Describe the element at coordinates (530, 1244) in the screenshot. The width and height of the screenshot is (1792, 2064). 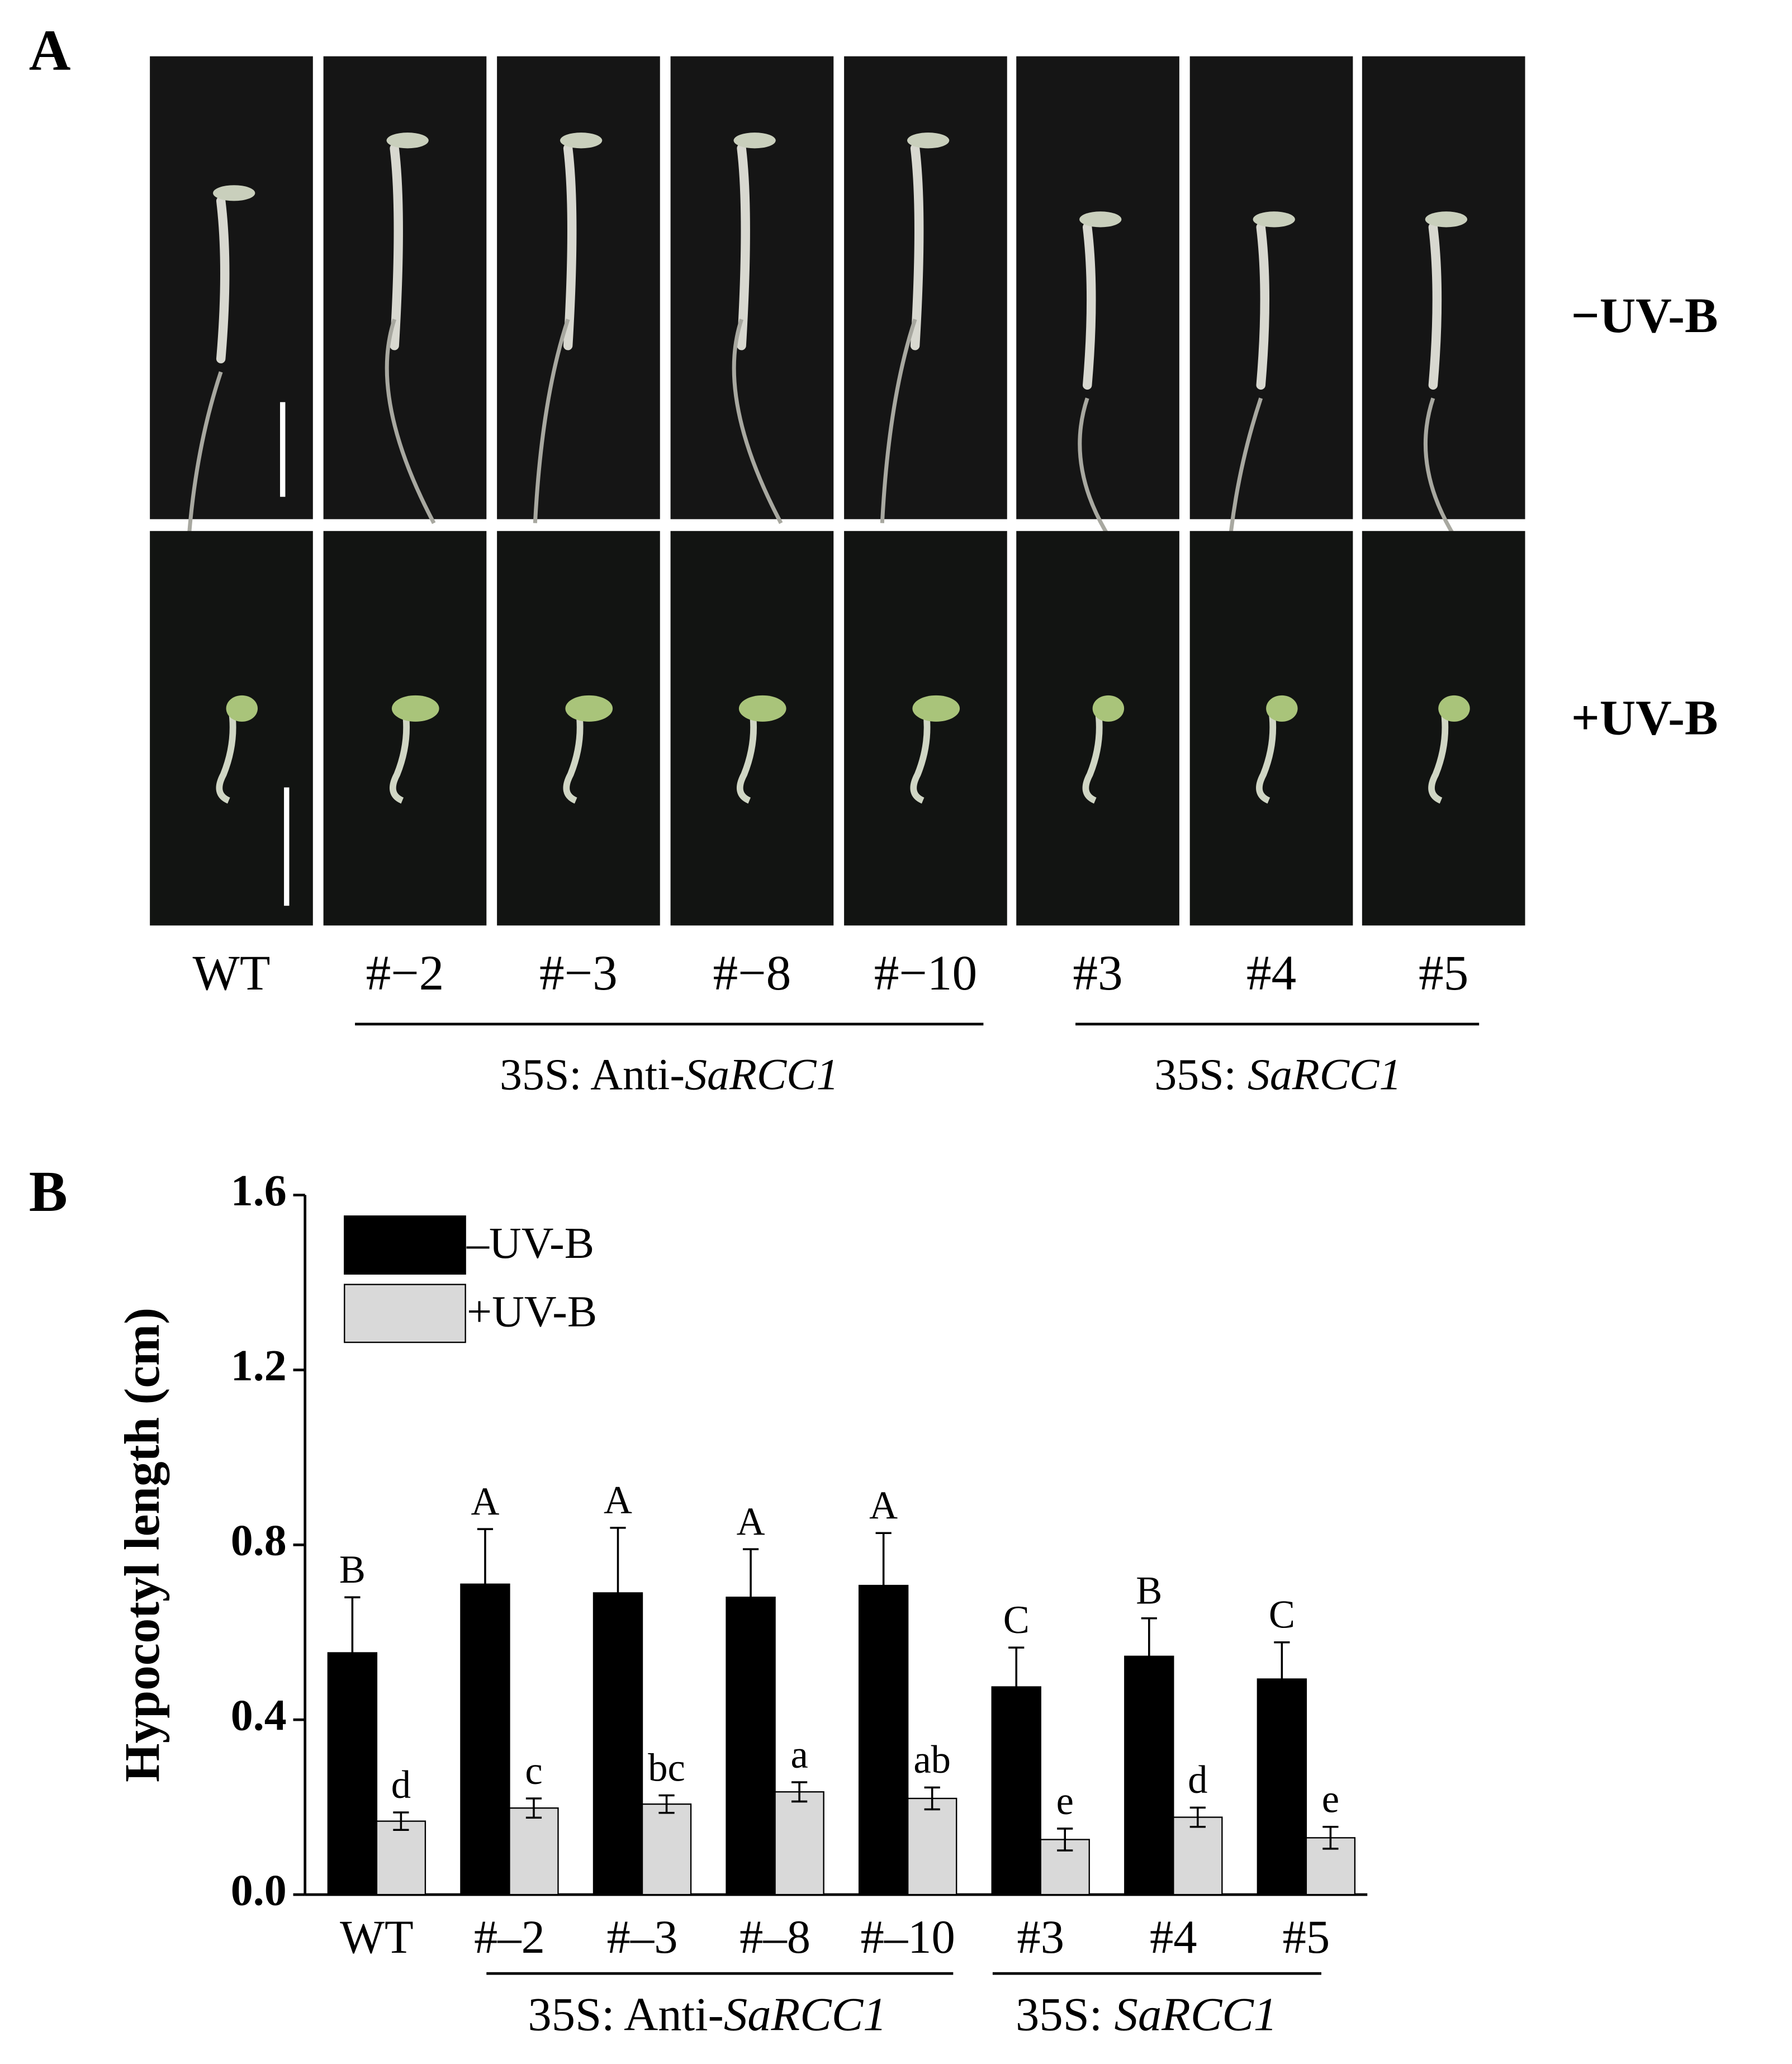
I see `legend-label: –UV-B` at that location.